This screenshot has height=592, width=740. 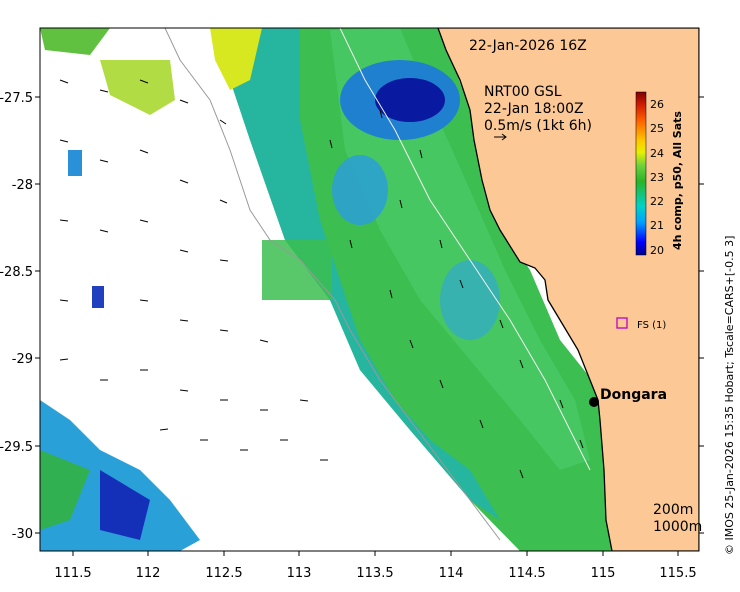 I want to click on x-tick: 115, so click(x=603, y=573).